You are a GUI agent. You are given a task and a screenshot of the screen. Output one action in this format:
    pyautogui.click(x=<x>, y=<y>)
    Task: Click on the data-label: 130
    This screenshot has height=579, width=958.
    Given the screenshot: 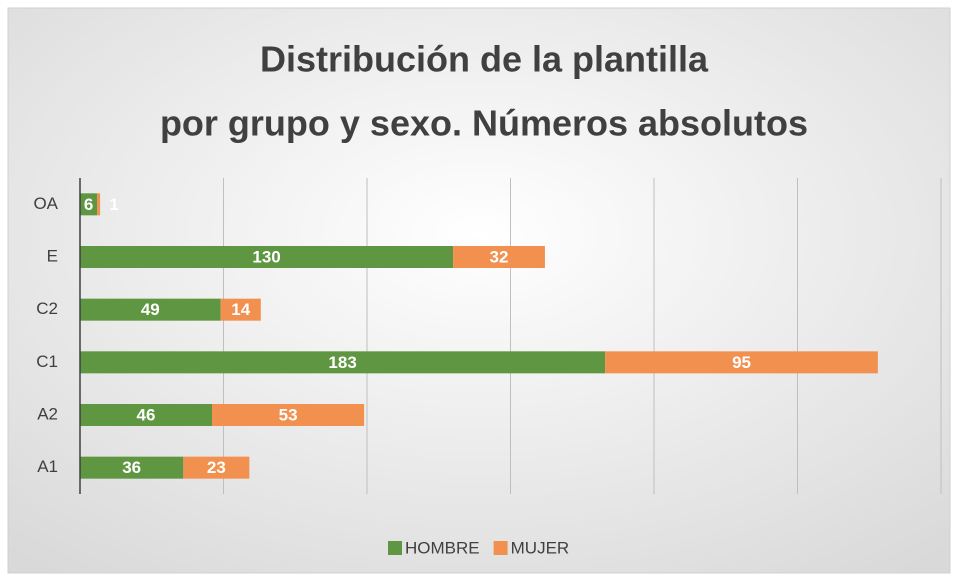 What is the action you would take?
    pyautogui.click(x=266, y=256)
    